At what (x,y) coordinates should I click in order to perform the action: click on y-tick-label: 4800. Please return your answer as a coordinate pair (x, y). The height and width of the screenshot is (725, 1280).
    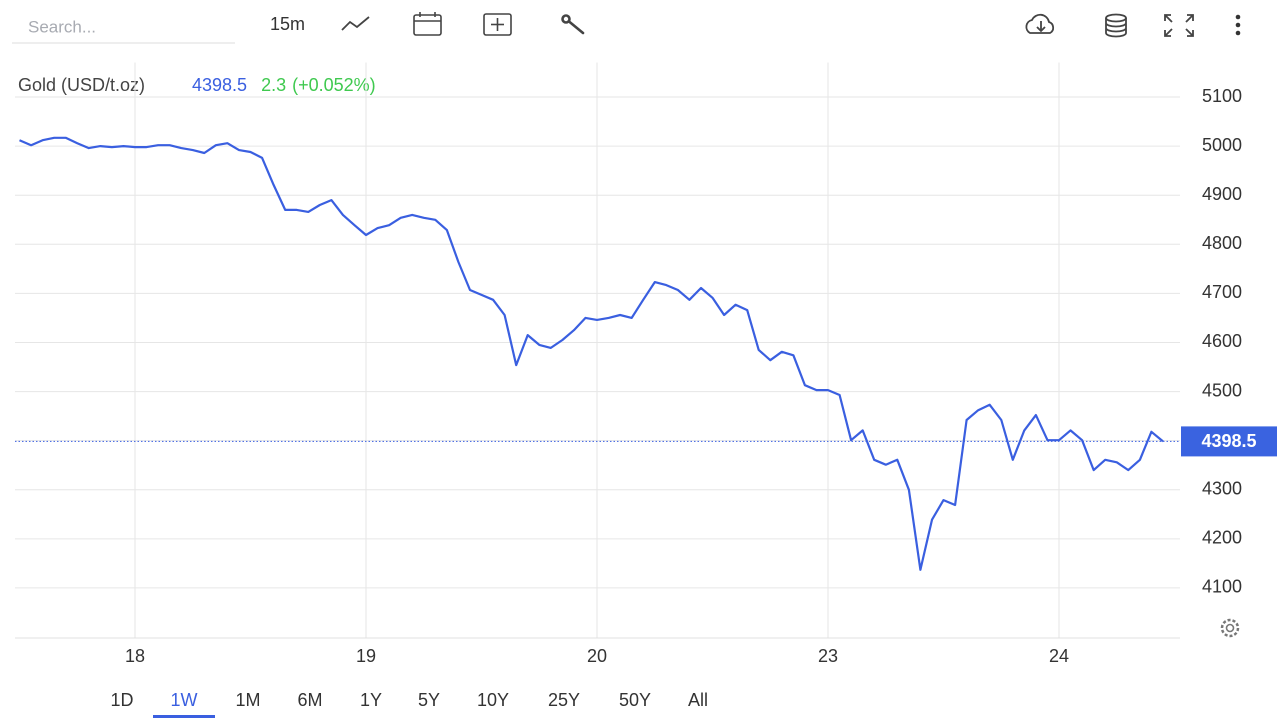
    Looking at the image, I should click on (1222, 243).